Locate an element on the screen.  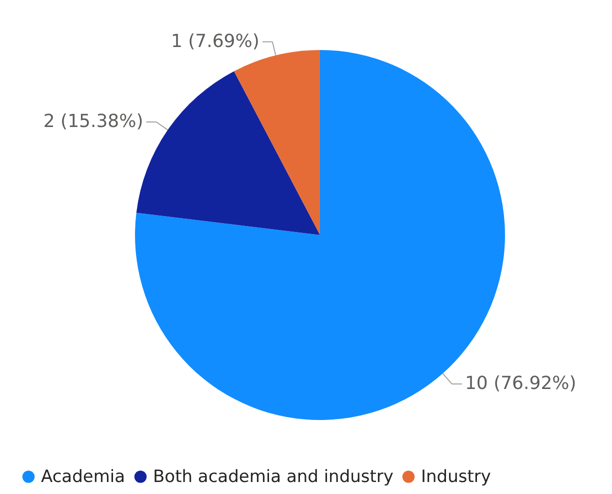
data-label: 1 (7.69%) is located at coordinates (215, 41).